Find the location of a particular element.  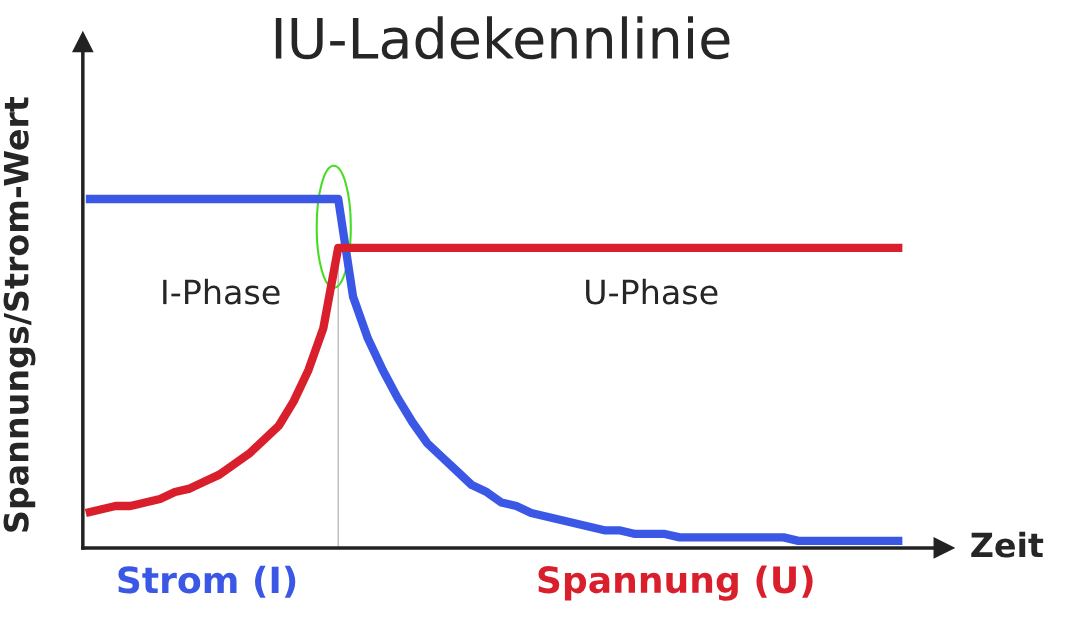

annotation: U-Phase is located at coordinates (652, 291).